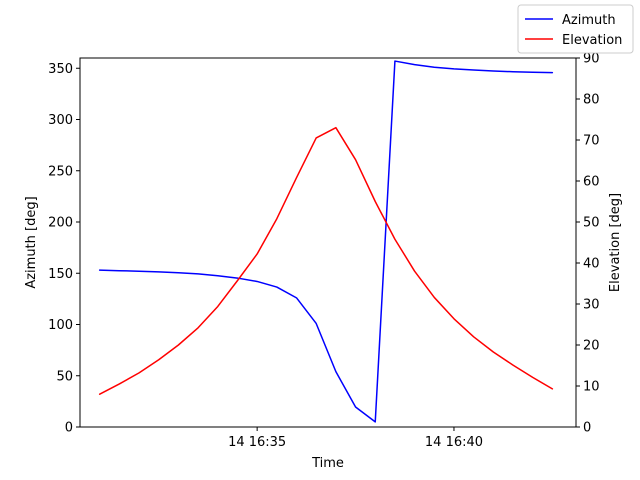  I want to click on legend-label-elevation: Elevation, so click(592, 40).